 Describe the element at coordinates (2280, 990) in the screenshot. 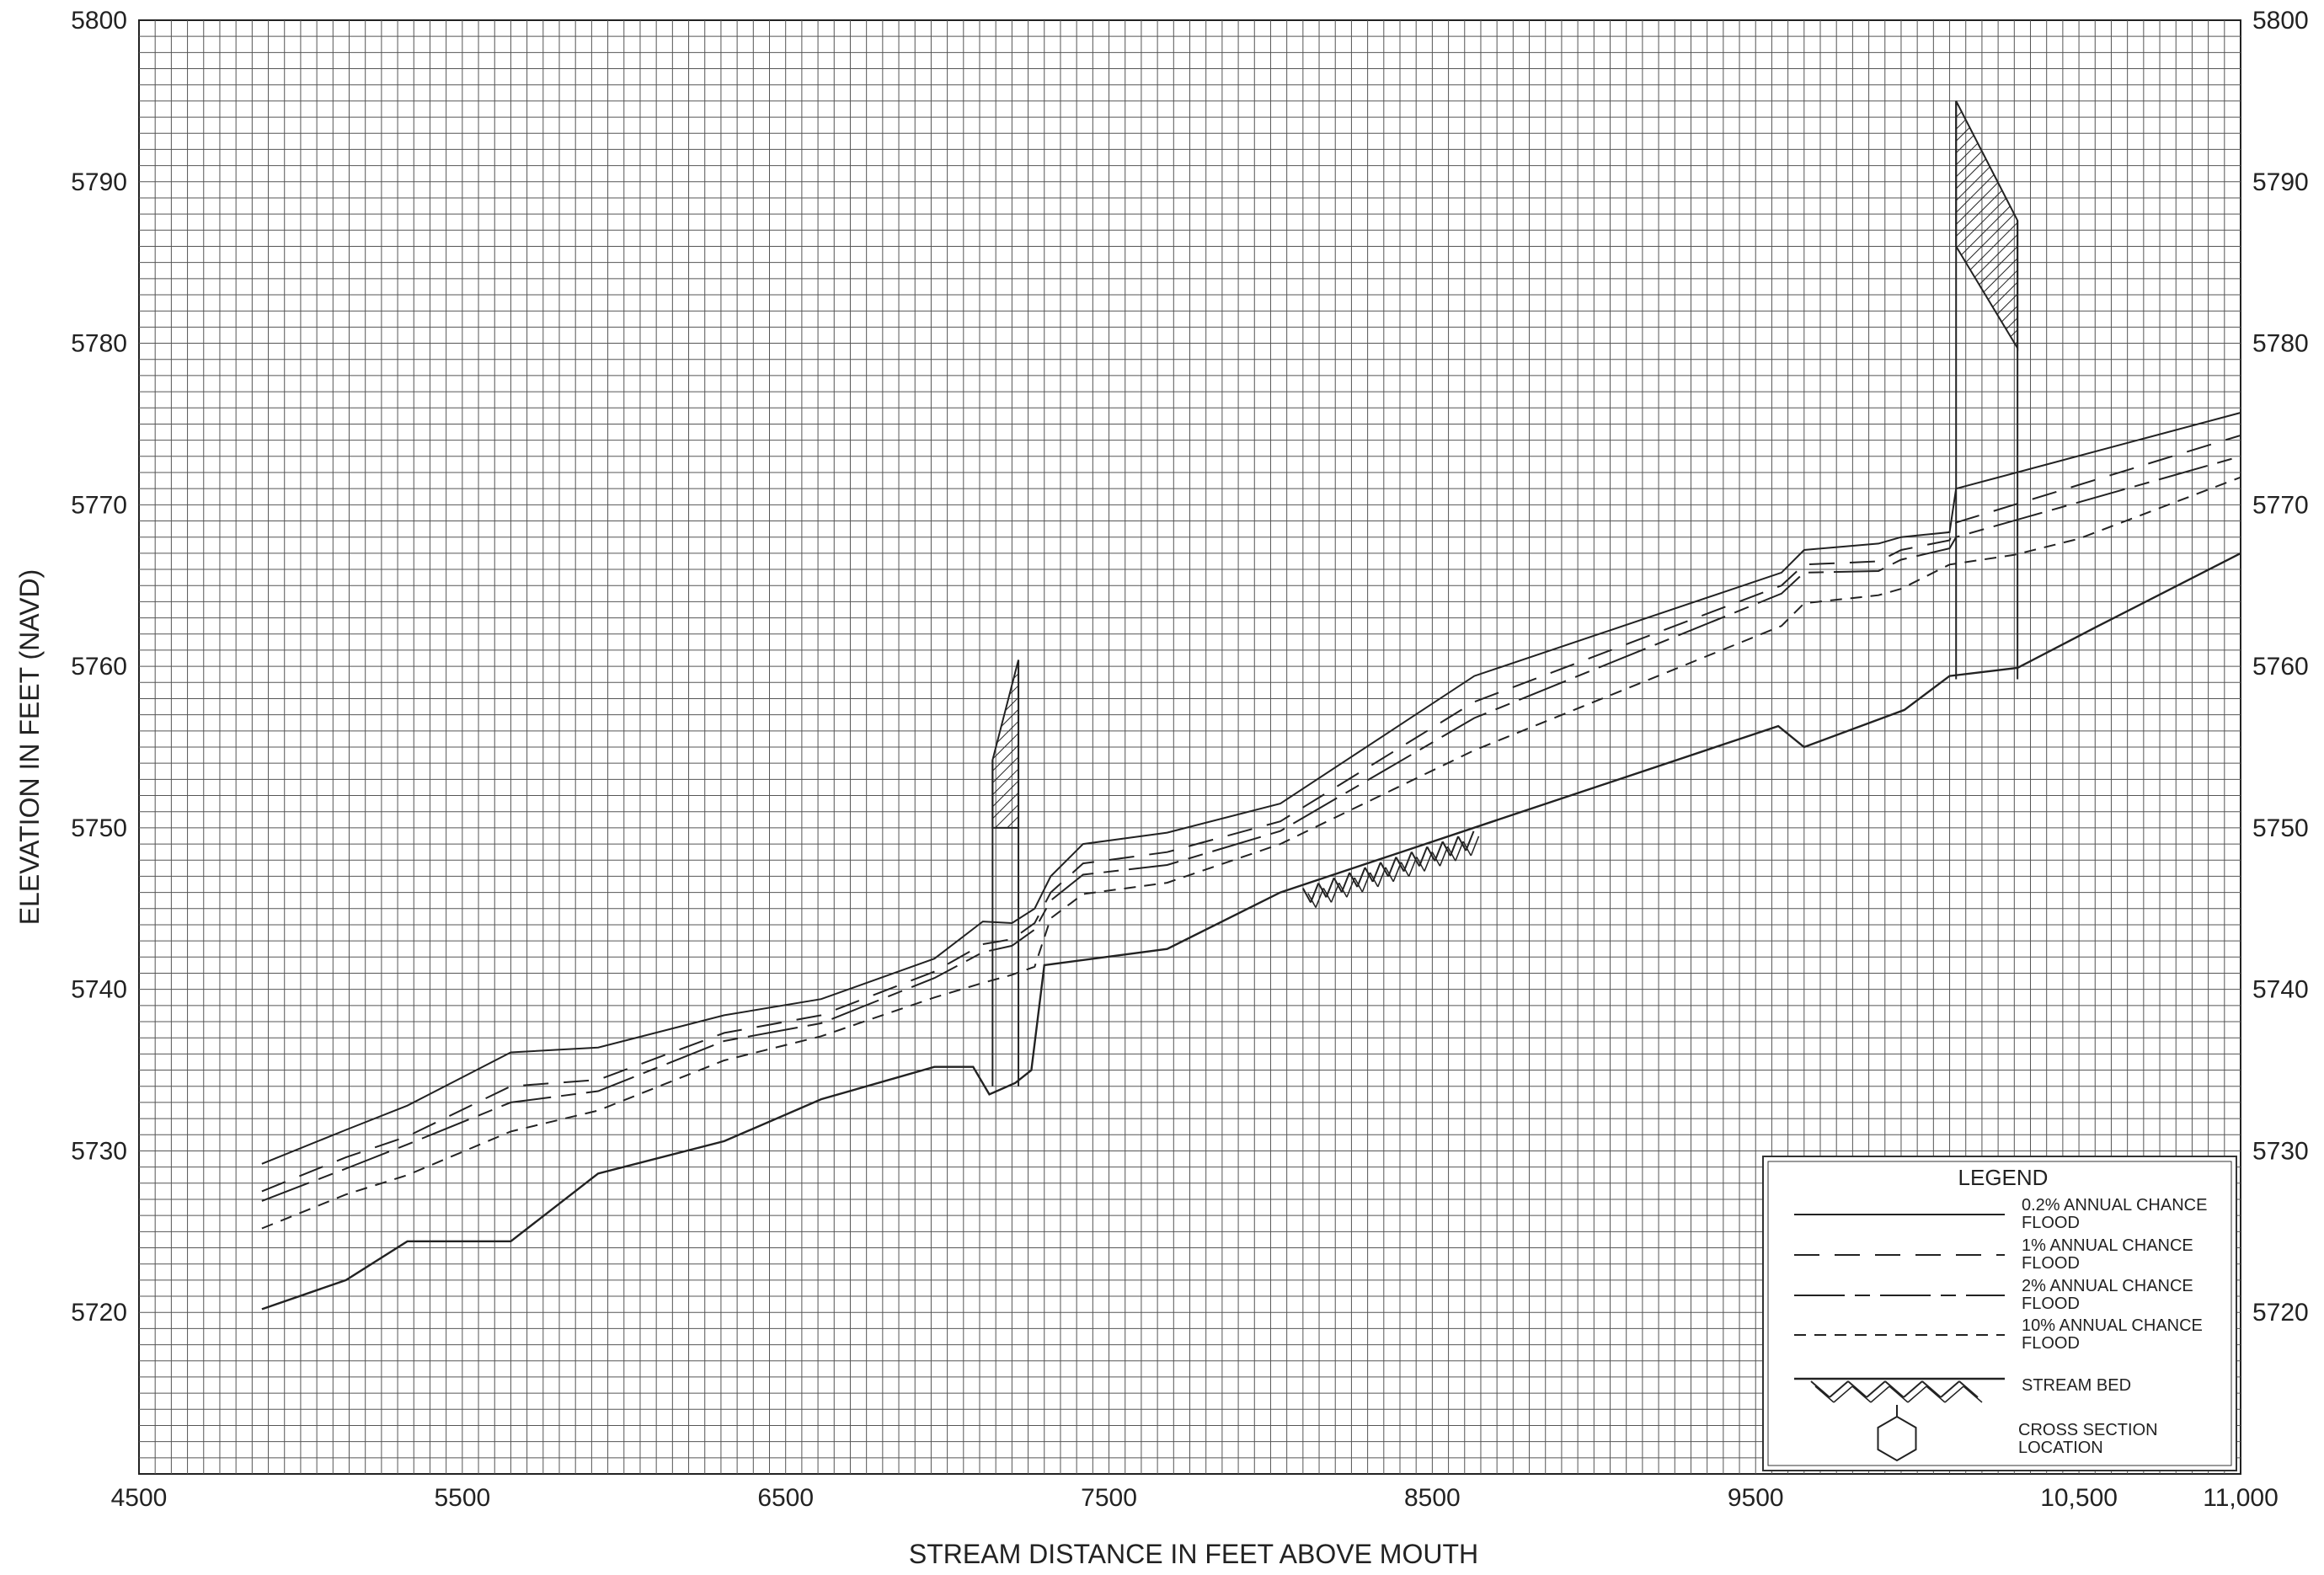

I see `y-tick-label-right: 5740` at that location.